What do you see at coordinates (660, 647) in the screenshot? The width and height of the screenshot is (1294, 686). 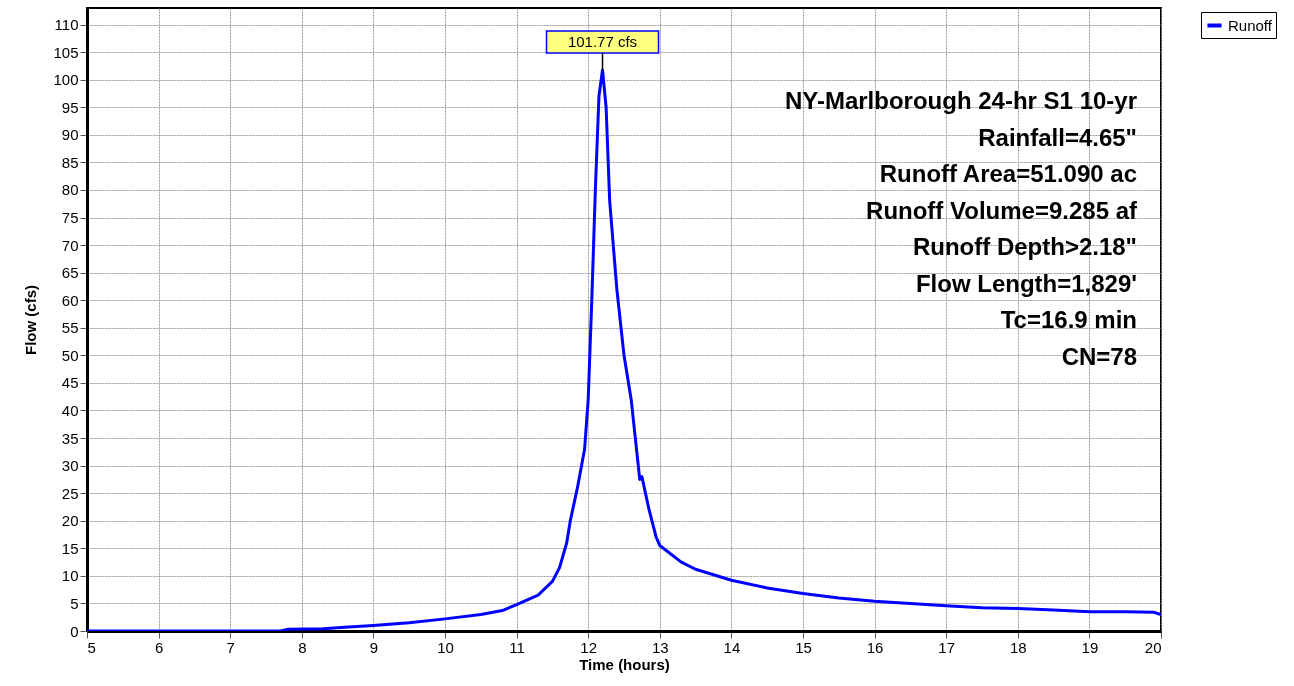 I see `x-tick-label: 13` at bounding box center [660, 647].